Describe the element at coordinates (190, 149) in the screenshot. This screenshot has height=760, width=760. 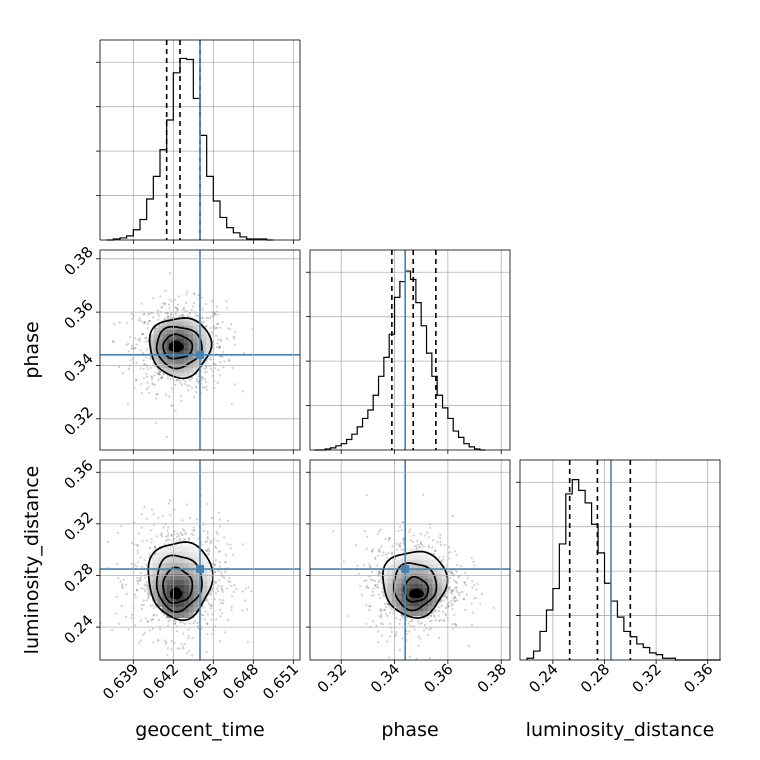
I see `histogram-geocent_time` at that location.